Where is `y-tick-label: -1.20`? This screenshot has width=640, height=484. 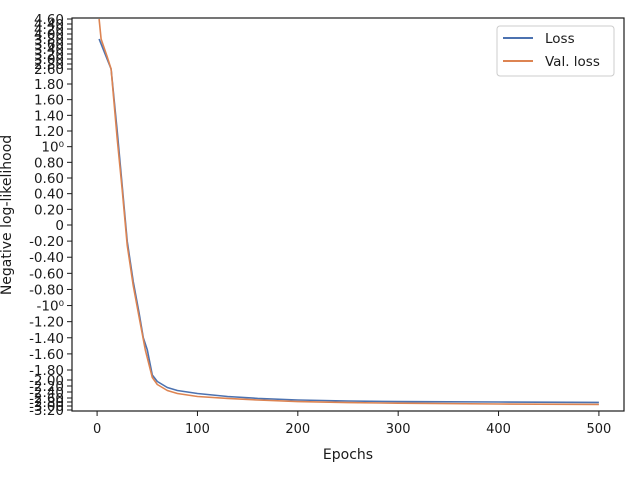 y-tick-label: -1.20 is located at coordinates (46, 323).